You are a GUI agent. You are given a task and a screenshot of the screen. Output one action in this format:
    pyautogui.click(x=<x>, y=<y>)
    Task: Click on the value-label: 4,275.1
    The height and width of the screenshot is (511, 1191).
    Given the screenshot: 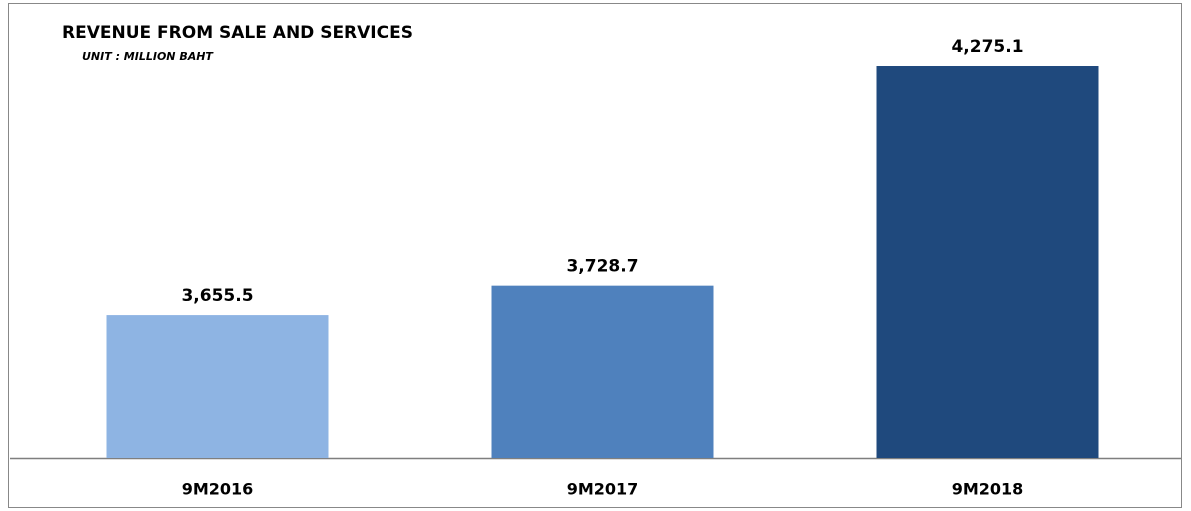 What is the action you would take?
    pyautogui.click(x=987, y=47)
    